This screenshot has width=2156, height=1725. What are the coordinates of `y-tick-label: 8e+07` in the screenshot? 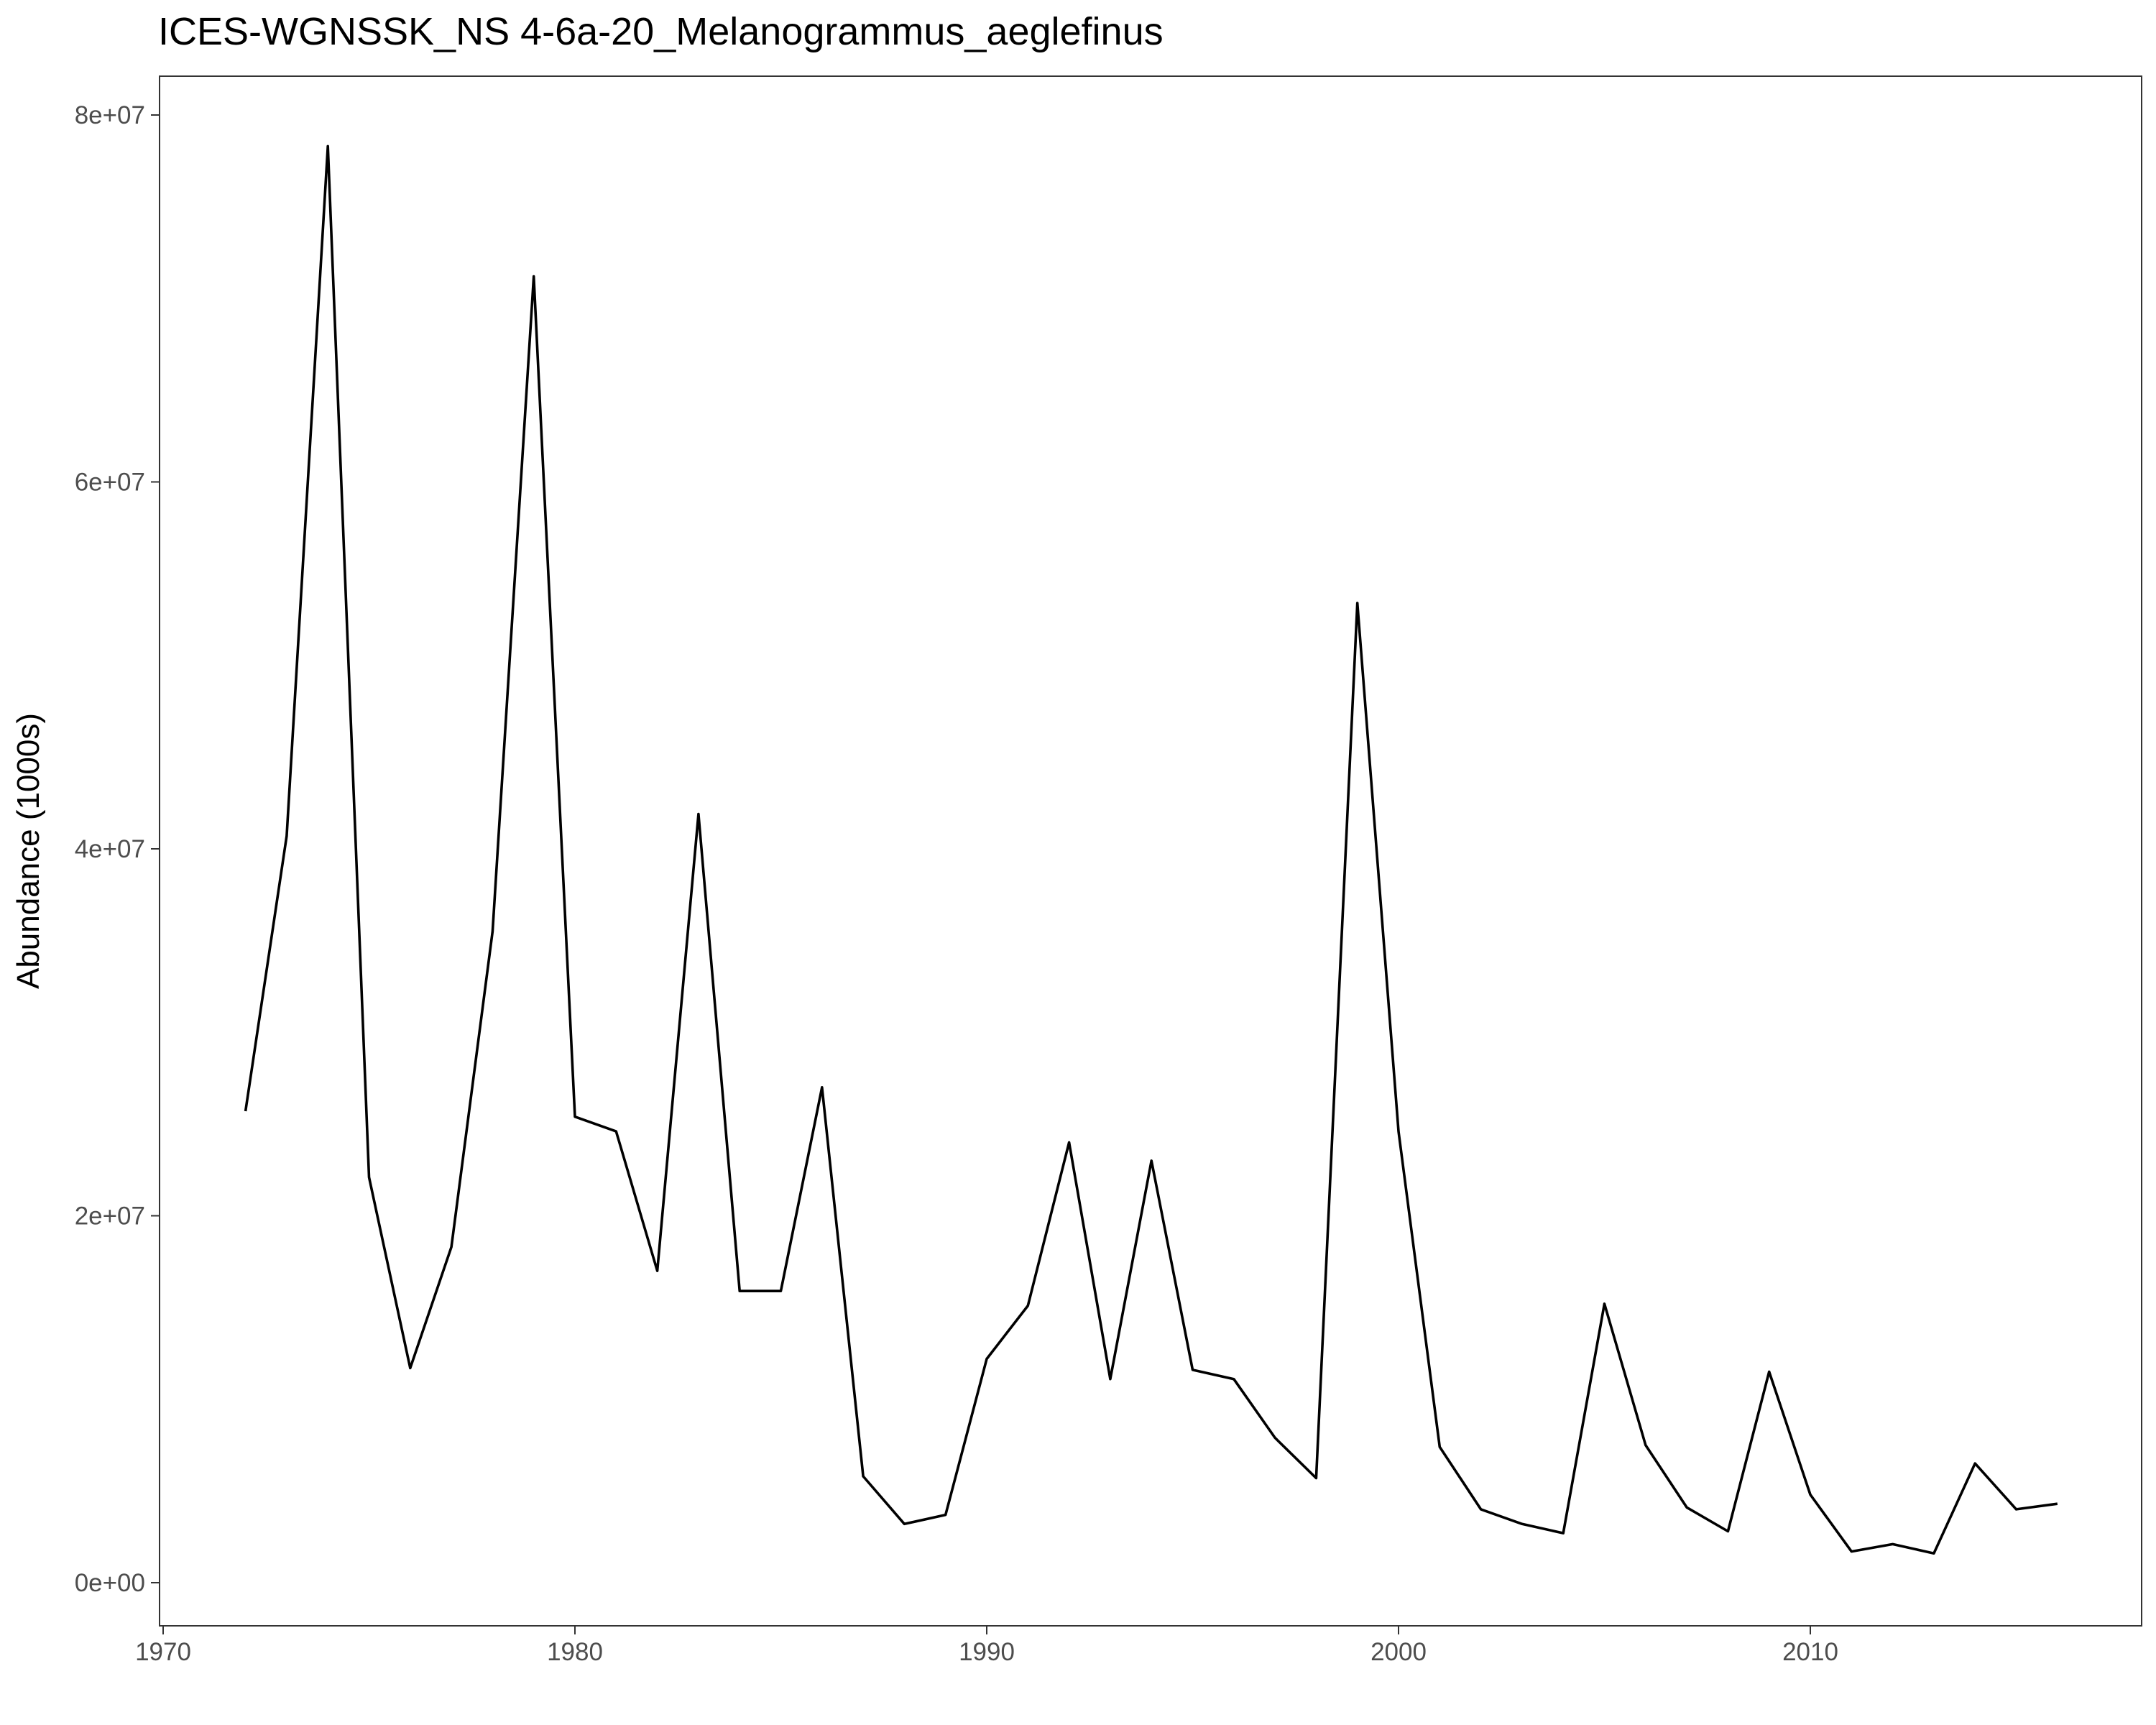 It's located at (110, 115).